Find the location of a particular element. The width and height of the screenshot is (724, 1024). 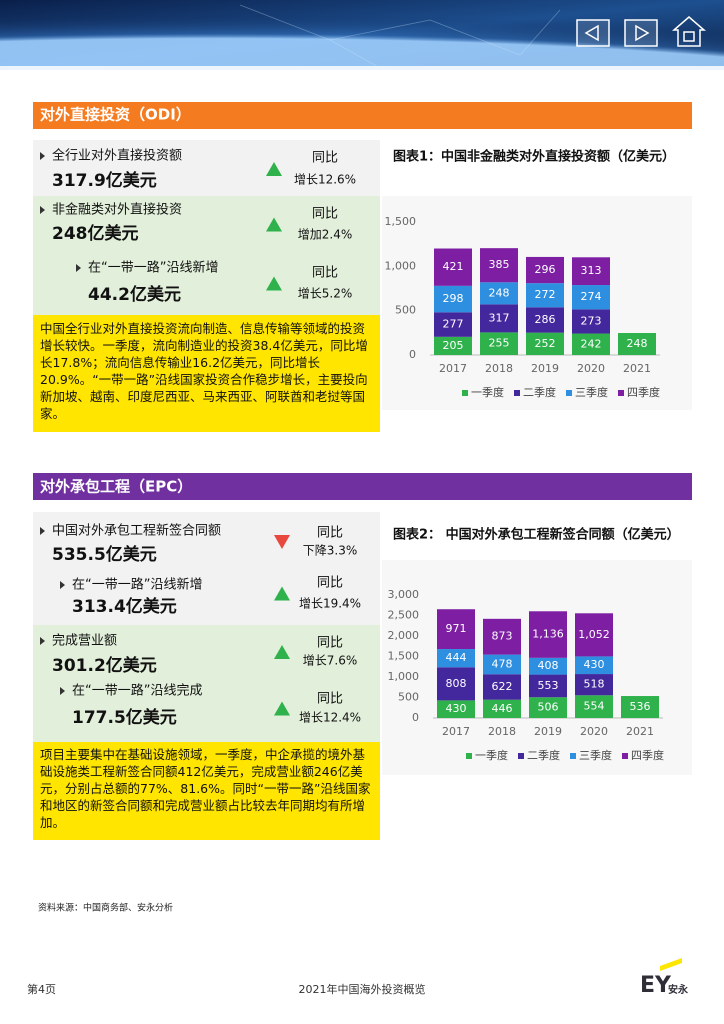

value-label: 248 is located at coordinates (637, 343).